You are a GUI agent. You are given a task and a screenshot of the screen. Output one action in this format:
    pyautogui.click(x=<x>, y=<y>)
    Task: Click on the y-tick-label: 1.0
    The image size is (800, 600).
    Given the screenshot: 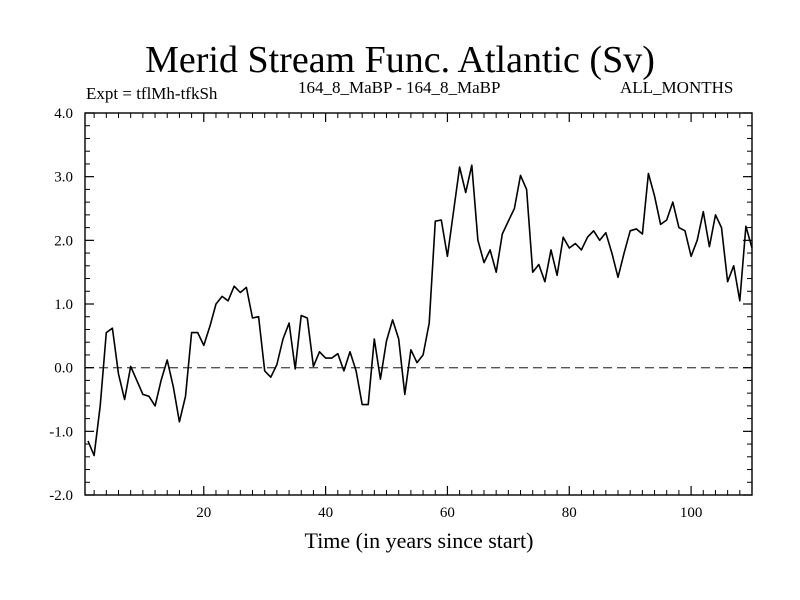 What is the action you would take?
    pyautogui.click(x=63, y=305)
    